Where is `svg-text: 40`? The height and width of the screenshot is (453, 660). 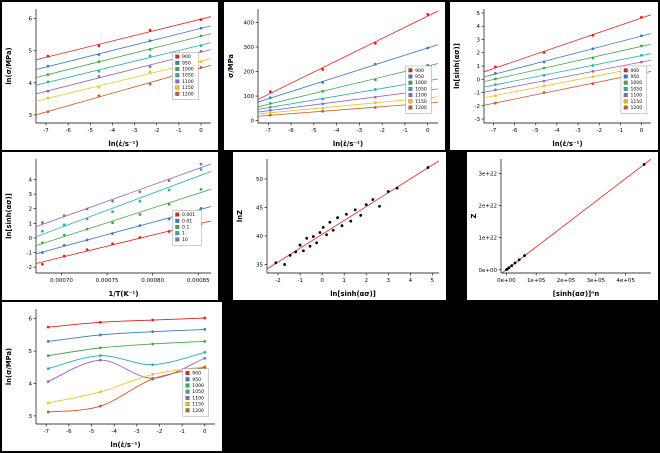 svg-text: 40 is located at coordinates (259, 237).